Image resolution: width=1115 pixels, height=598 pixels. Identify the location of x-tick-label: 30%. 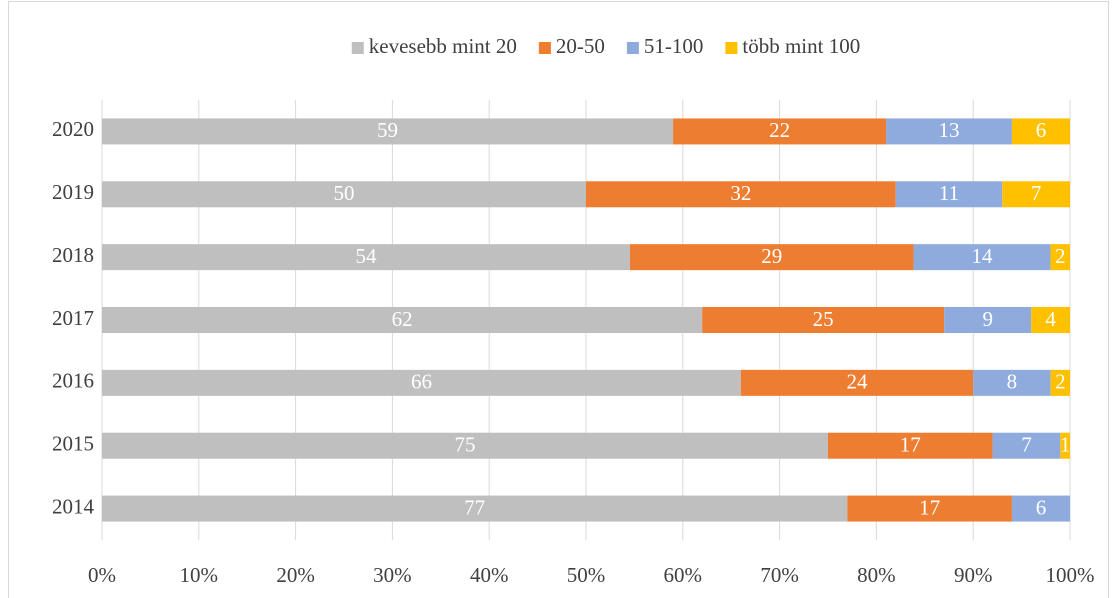
(392, 575).